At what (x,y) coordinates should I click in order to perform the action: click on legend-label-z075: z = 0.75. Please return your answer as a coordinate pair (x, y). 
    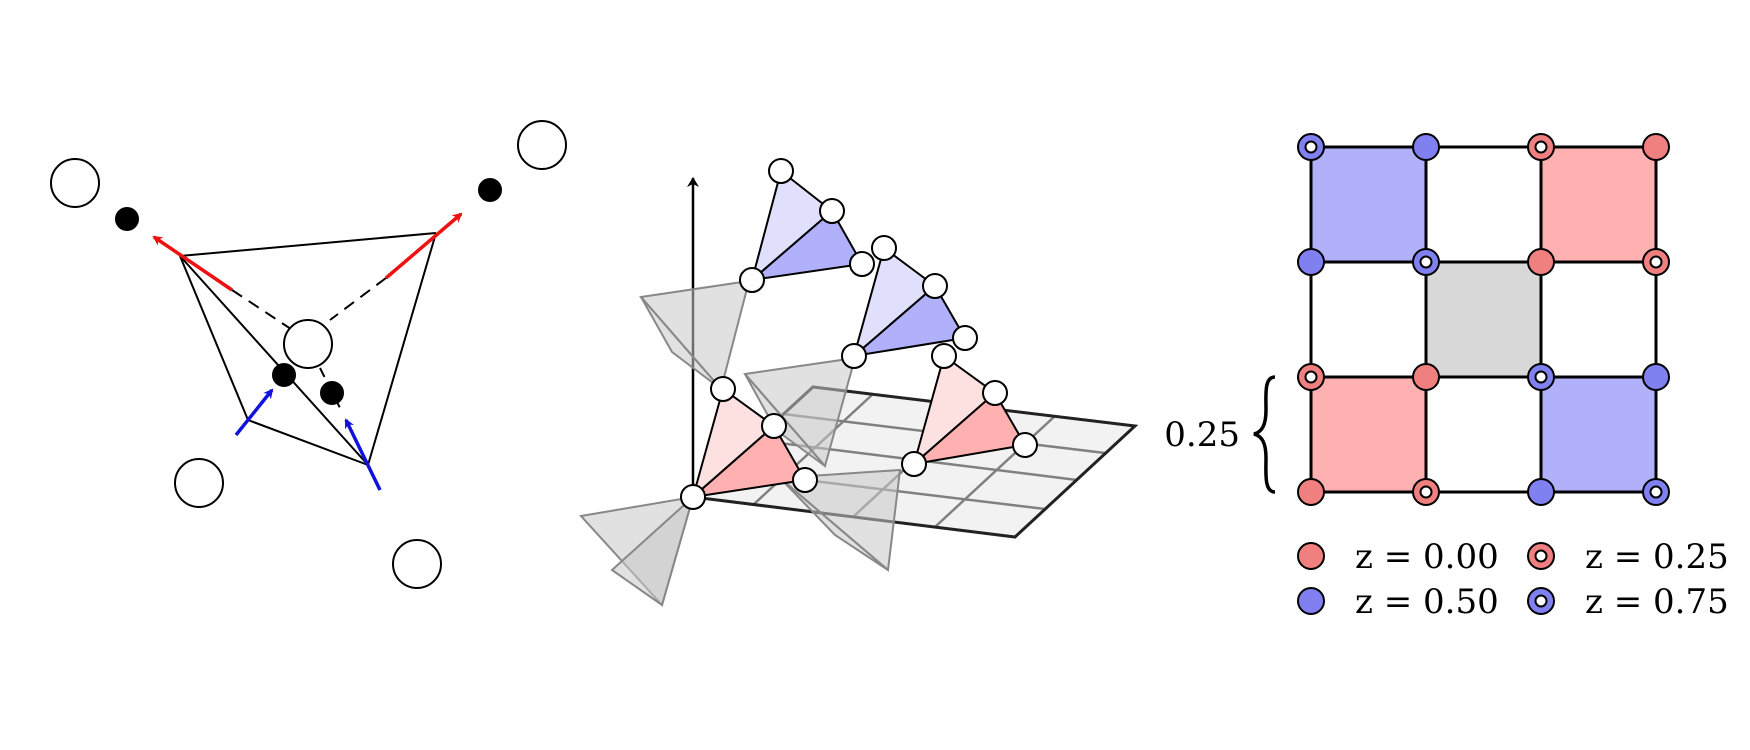
    Looking at the image, I should click on (1657, 602).